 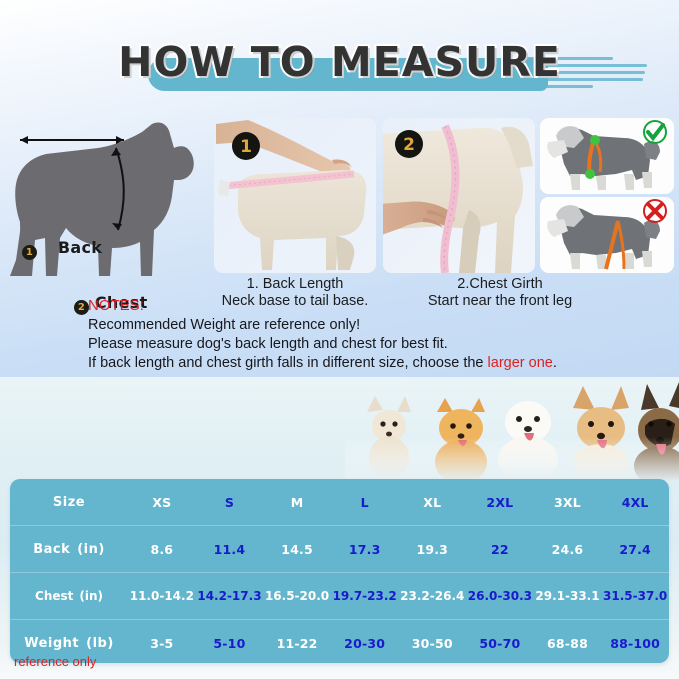 I want to click on cell-weight-2xl: 50-70, so click(x=500, y=642).